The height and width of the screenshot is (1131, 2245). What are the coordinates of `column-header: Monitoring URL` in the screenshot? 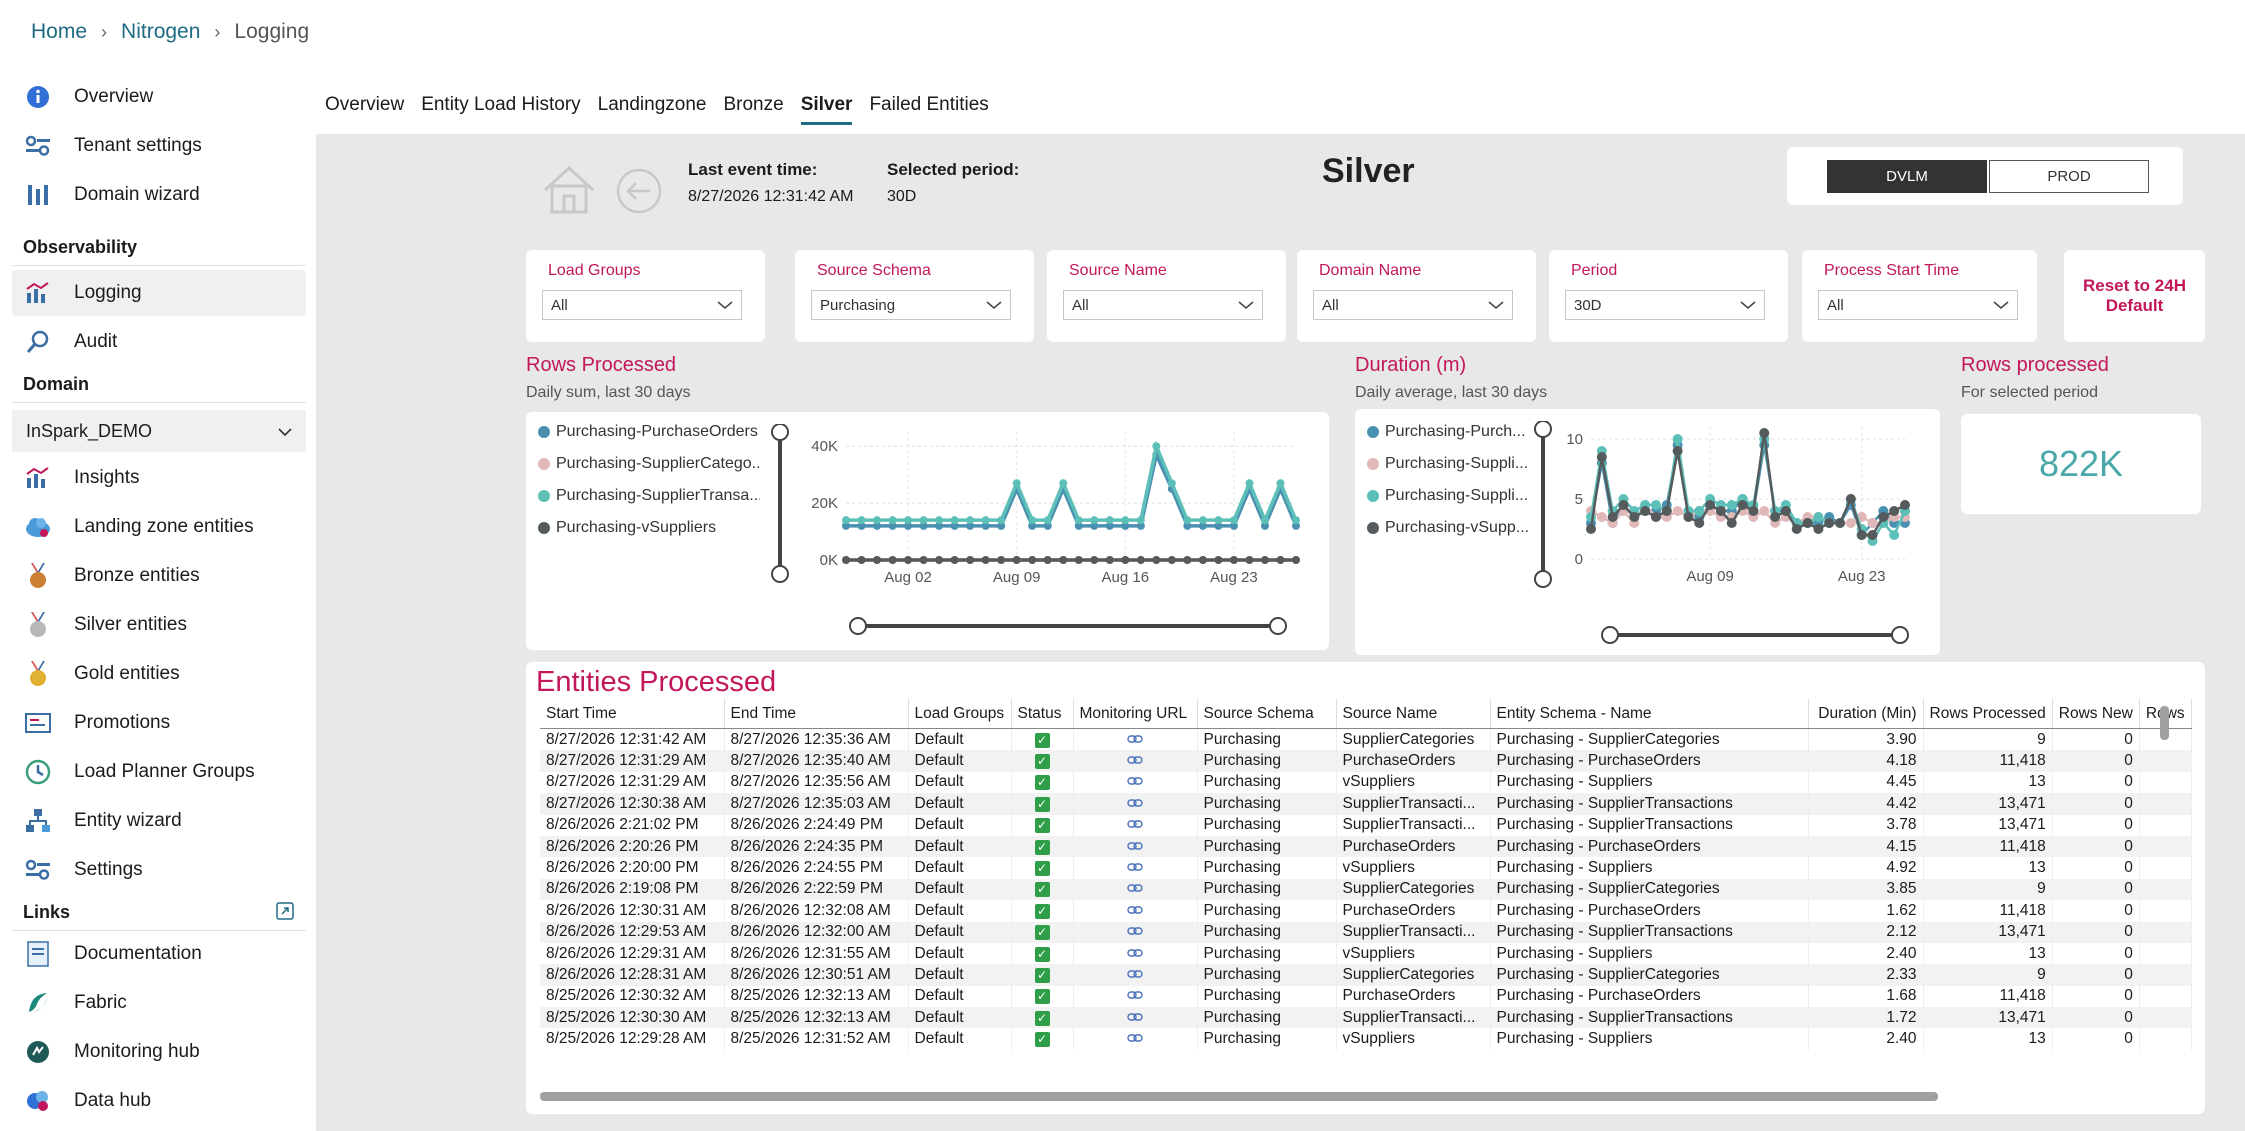 It's located at (1135, 714).